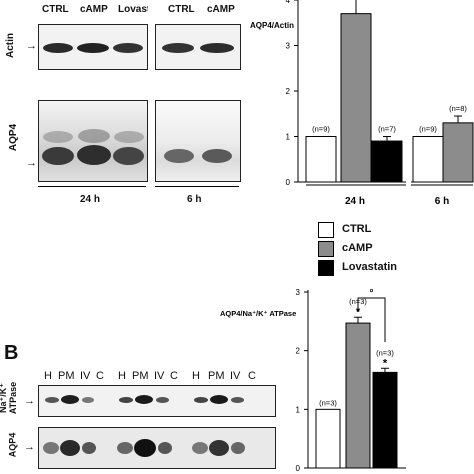 This screenshot has height=474, width=474. I want to click on significance-bracket, so click(371, 319).